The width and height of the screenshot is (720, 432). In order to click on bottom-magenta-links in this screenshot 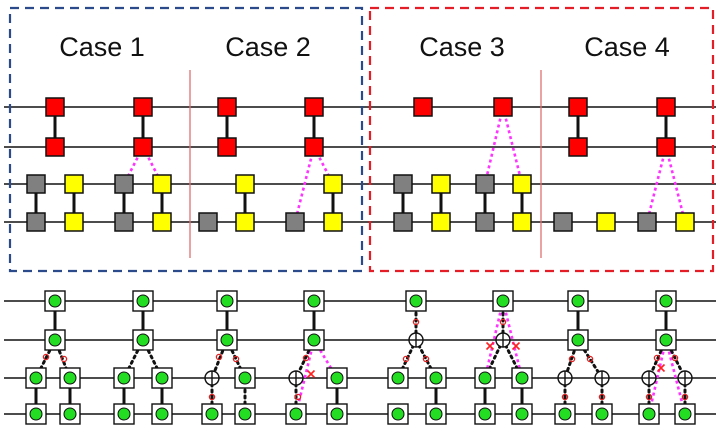, I will do `click(490, 357)`.